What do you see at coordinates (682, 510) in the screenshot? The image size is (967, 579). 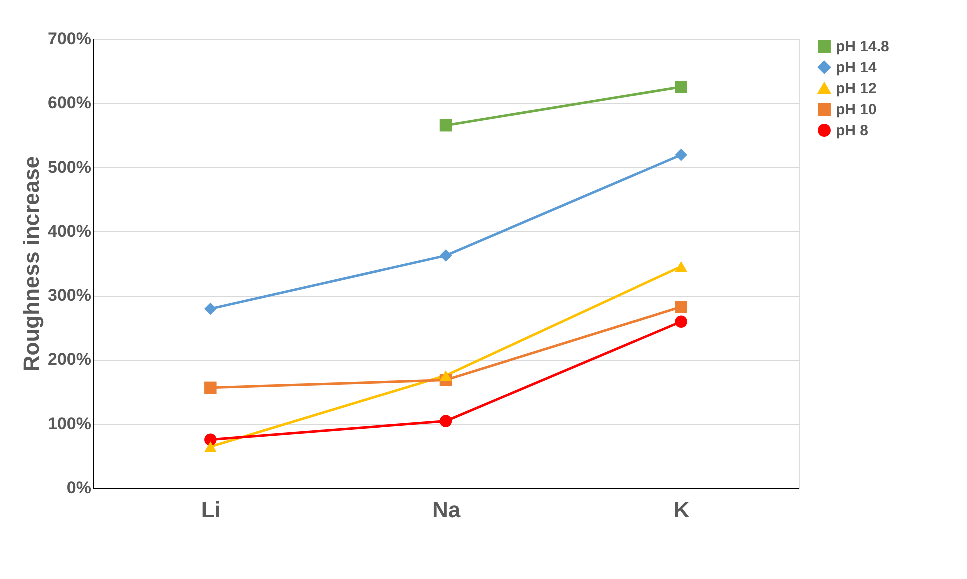 I see `x-tick-label: K` at bounding box center [682, 510].